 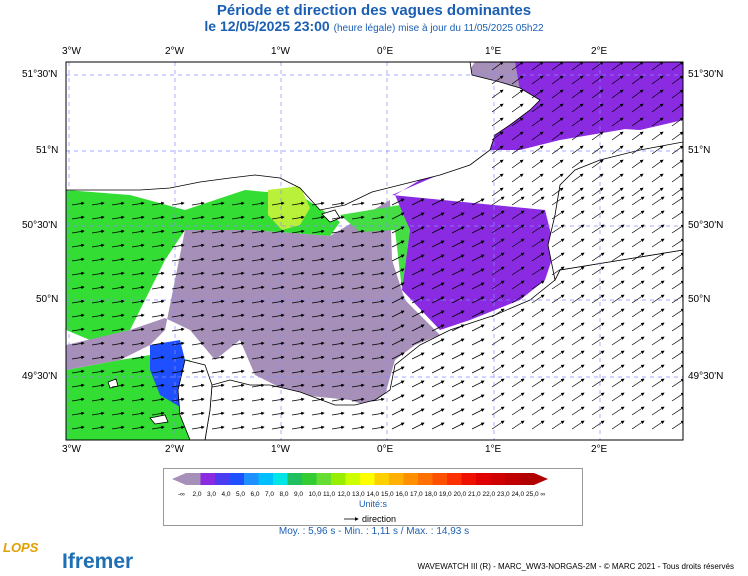 What do you see at coordinates (599, 51) in the screenshot?
I see `lon-label-top: 2°E` at bounding box center [599, 51].